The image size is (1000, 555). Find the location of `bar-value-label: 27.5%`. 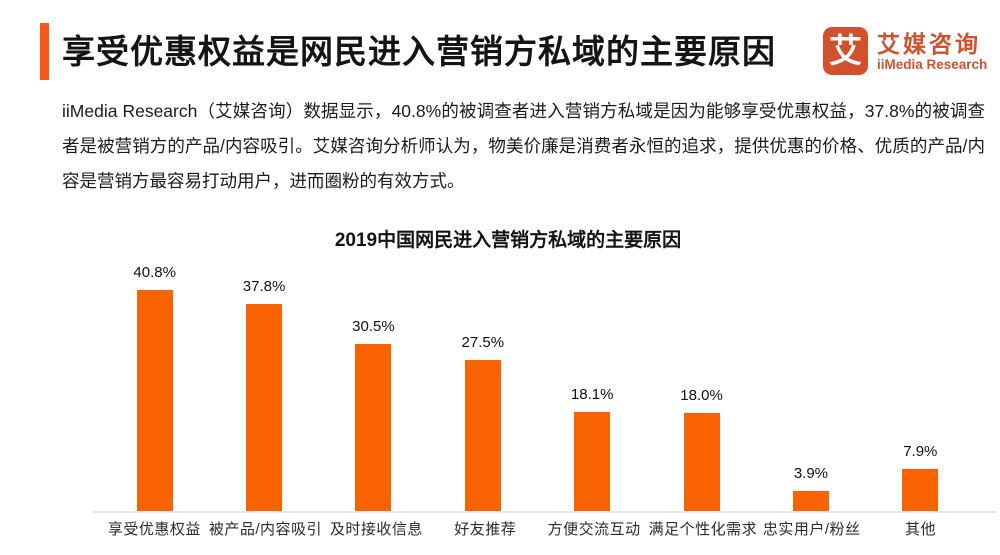

bar-value-label: 27.5% is located at coordinates (483, 343).